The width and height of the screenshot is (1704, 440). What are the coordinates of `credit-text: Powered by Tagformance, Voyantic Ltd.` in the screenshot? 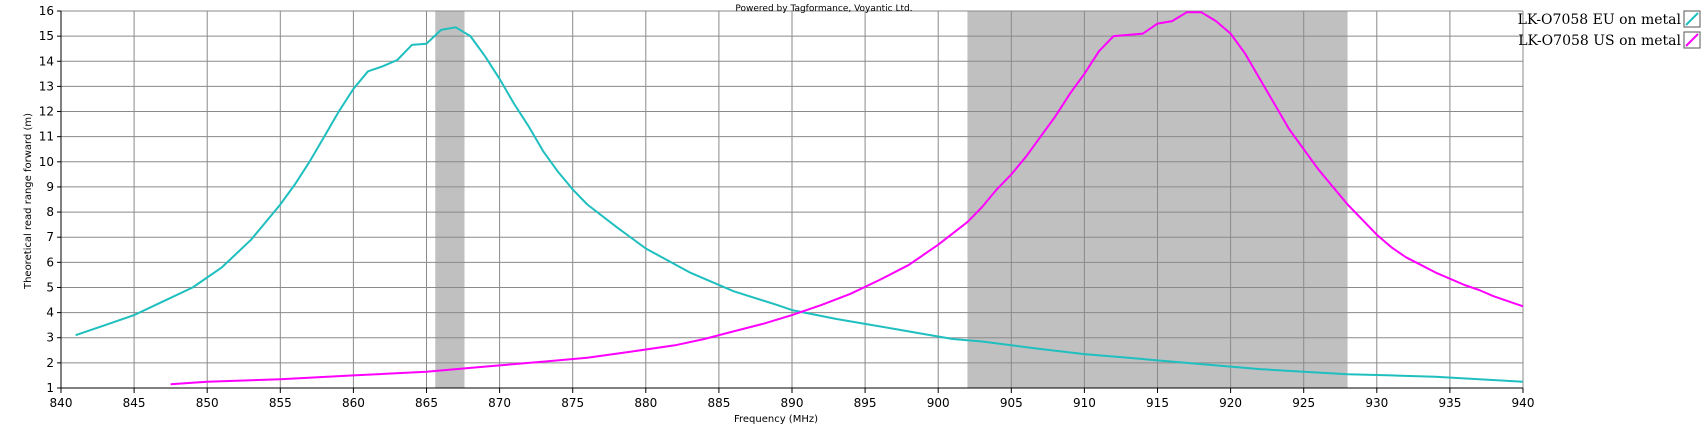 It's located at (823, 9).